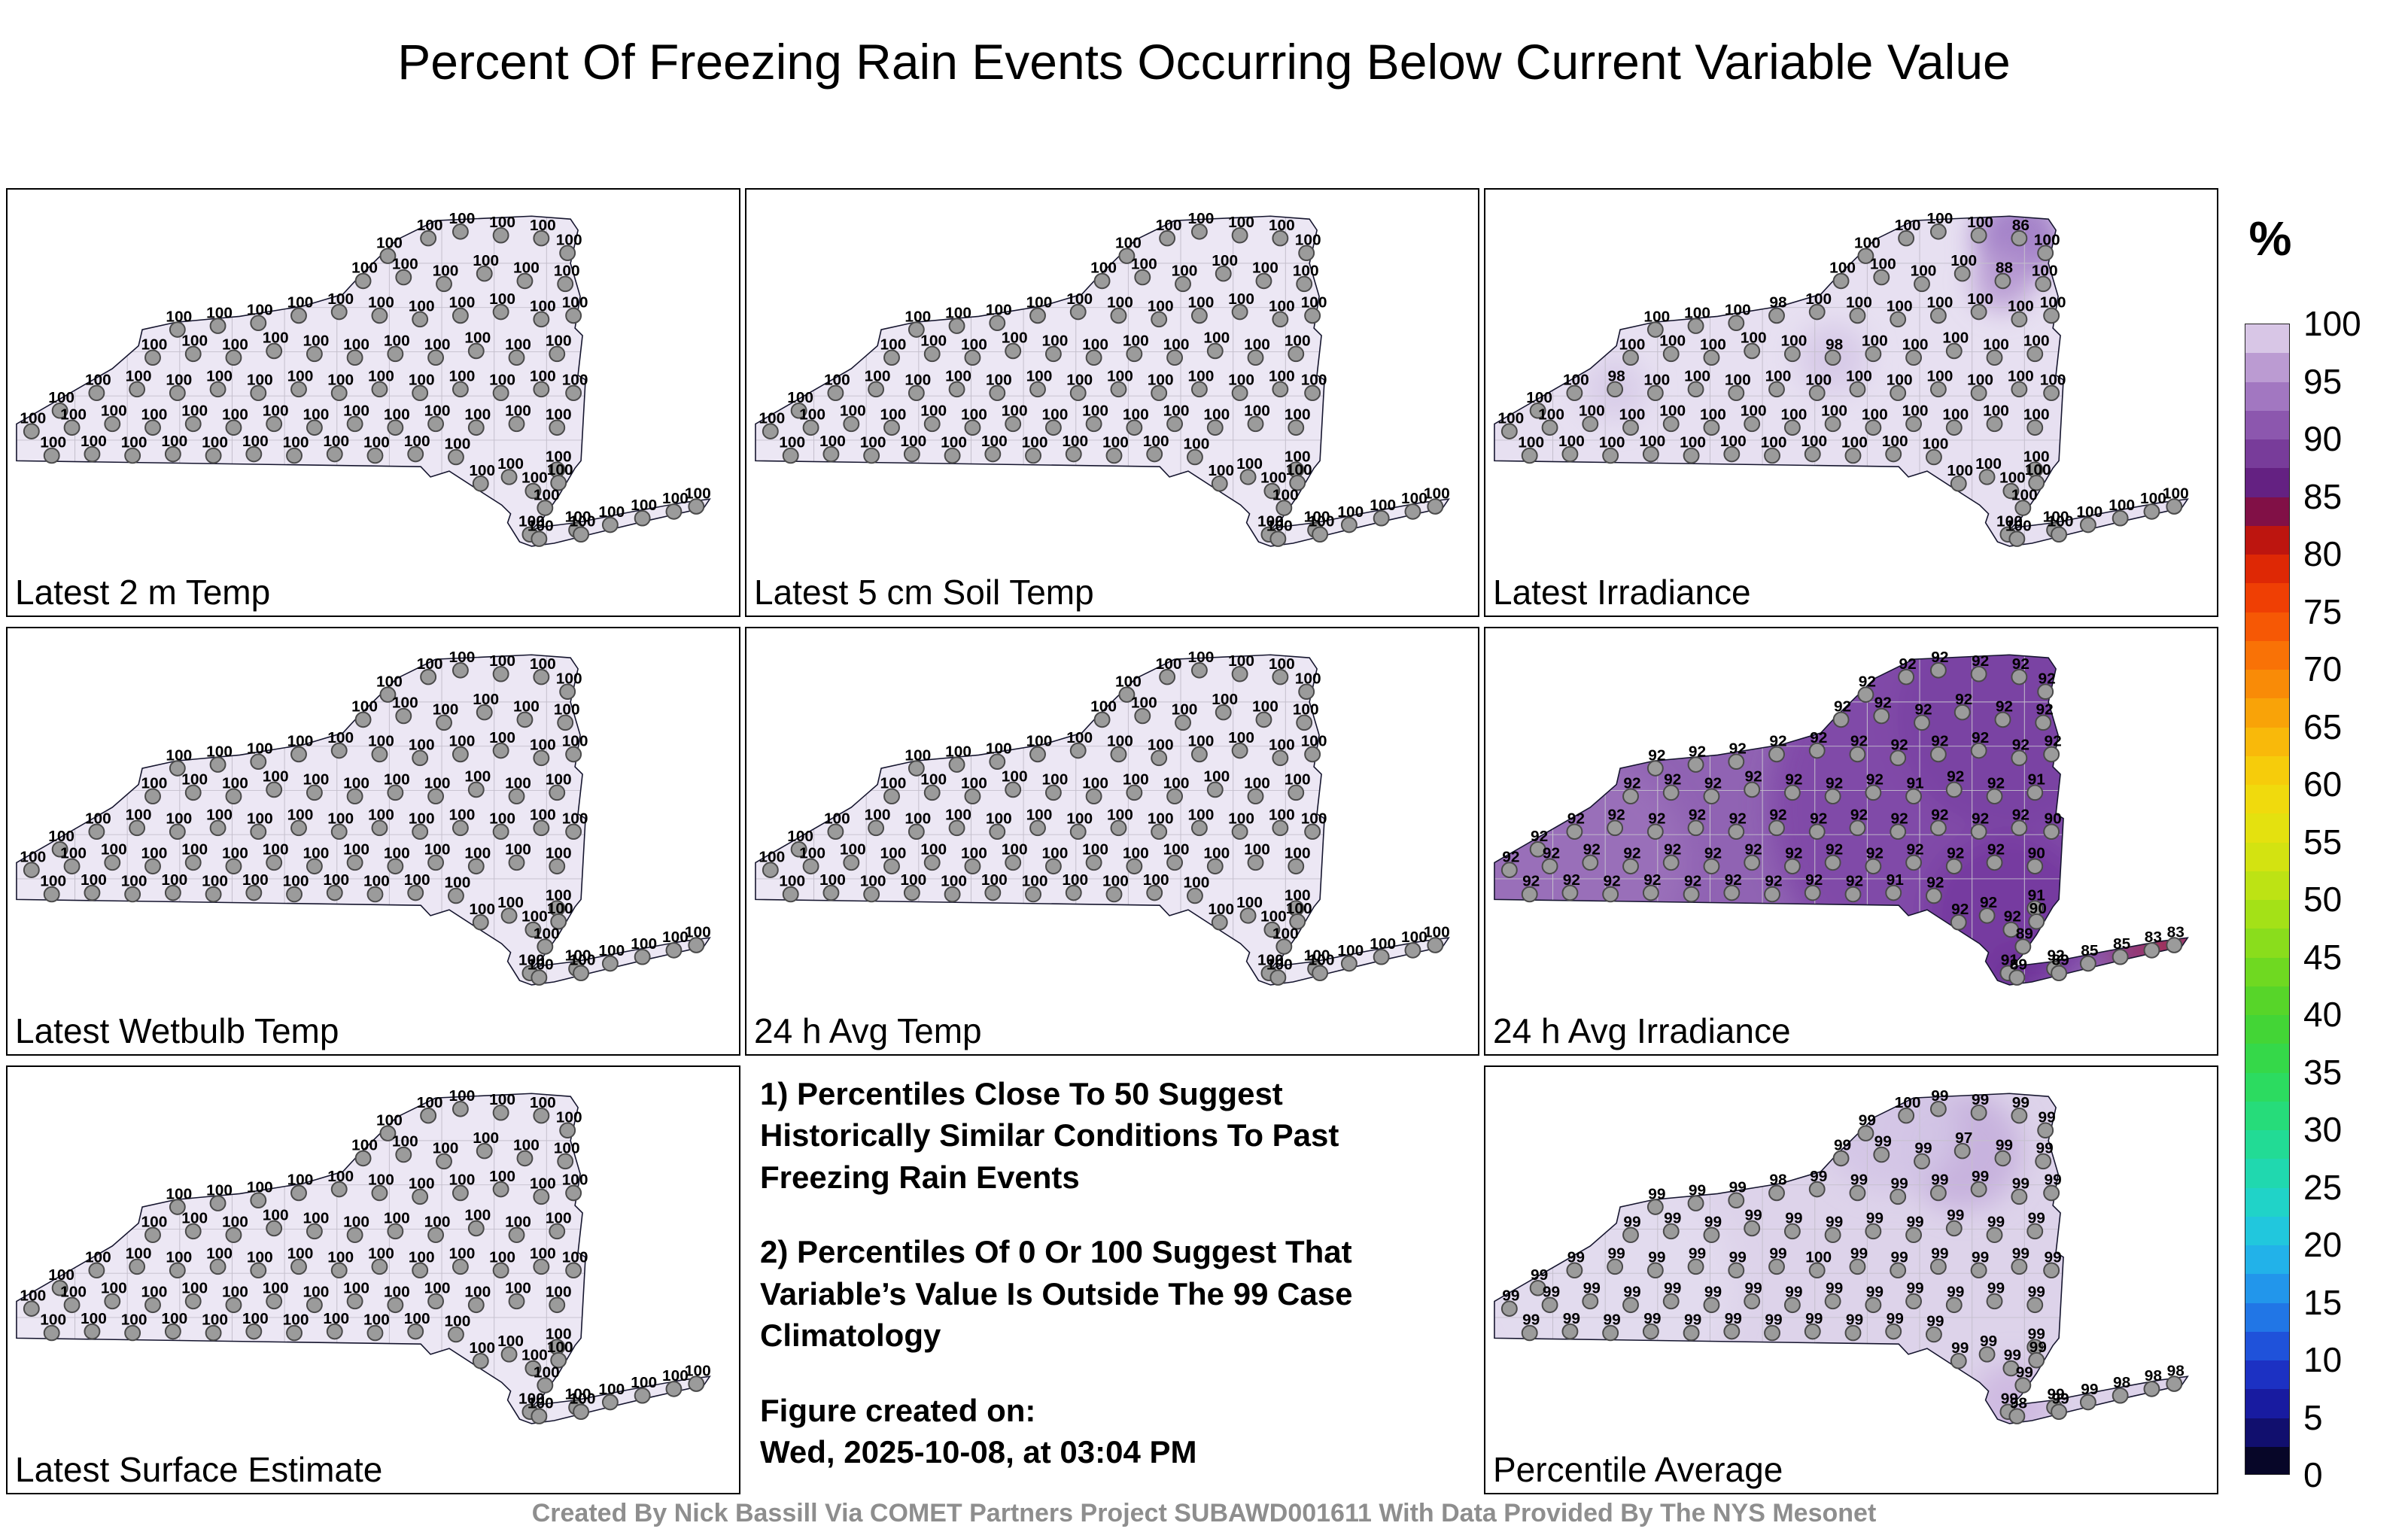  I want to click on station-value-label: 90, so click(2038, 908).